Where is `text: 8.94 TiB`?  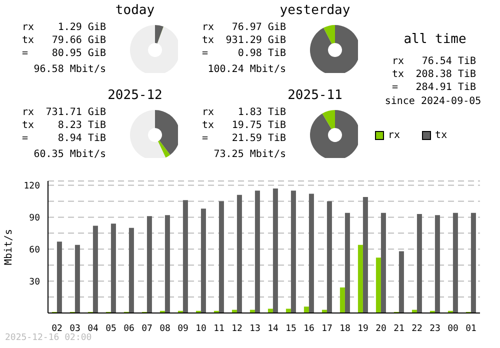
text: 8.94 TiB is located at coordinates (82, 138).